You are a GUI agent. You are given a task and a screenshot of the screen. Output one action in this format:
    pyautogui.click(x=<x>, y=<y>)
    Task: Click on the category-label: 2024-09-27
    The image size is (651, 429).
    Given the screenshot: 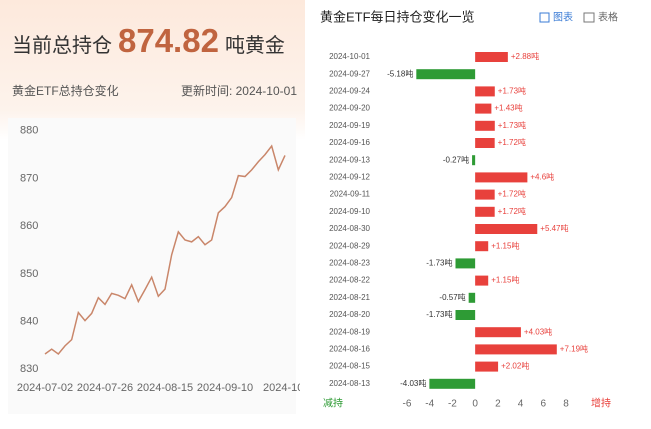 What is the action you would take?
    pyautogui.click(x=349, y=73)
    